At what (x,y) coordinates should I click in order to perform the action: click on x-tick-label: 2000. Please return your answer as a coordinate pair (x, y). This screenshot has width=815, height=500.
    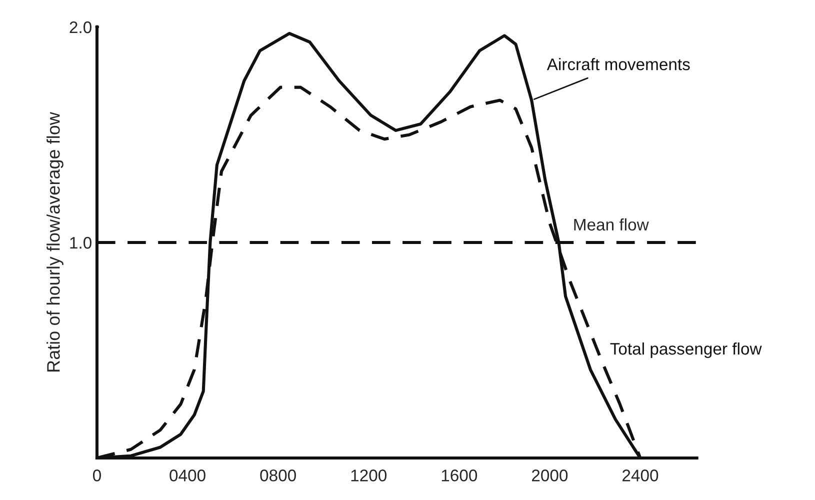
    Looking at the image, I should click on (550, 476).